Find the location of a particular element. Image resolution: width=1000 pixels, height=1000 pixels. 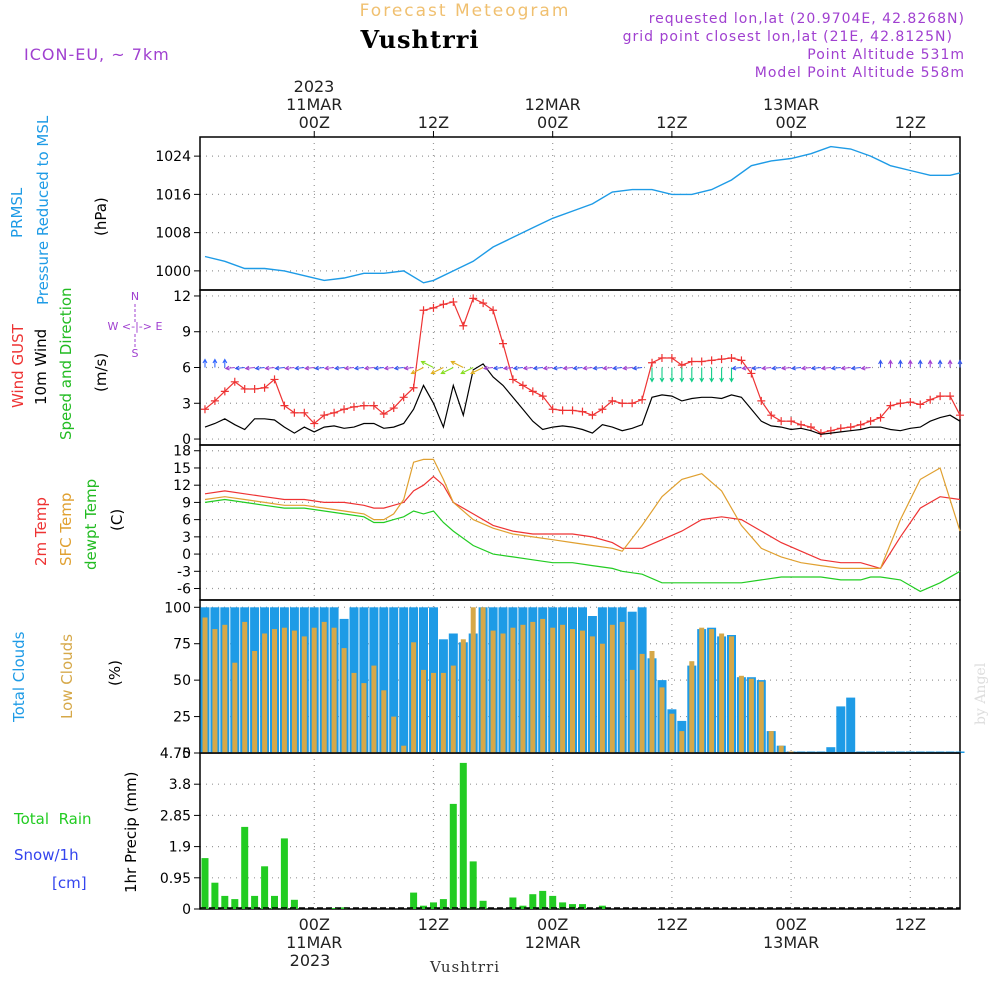

temp-ytick-label: 15 is located at coordinates (182, 469).